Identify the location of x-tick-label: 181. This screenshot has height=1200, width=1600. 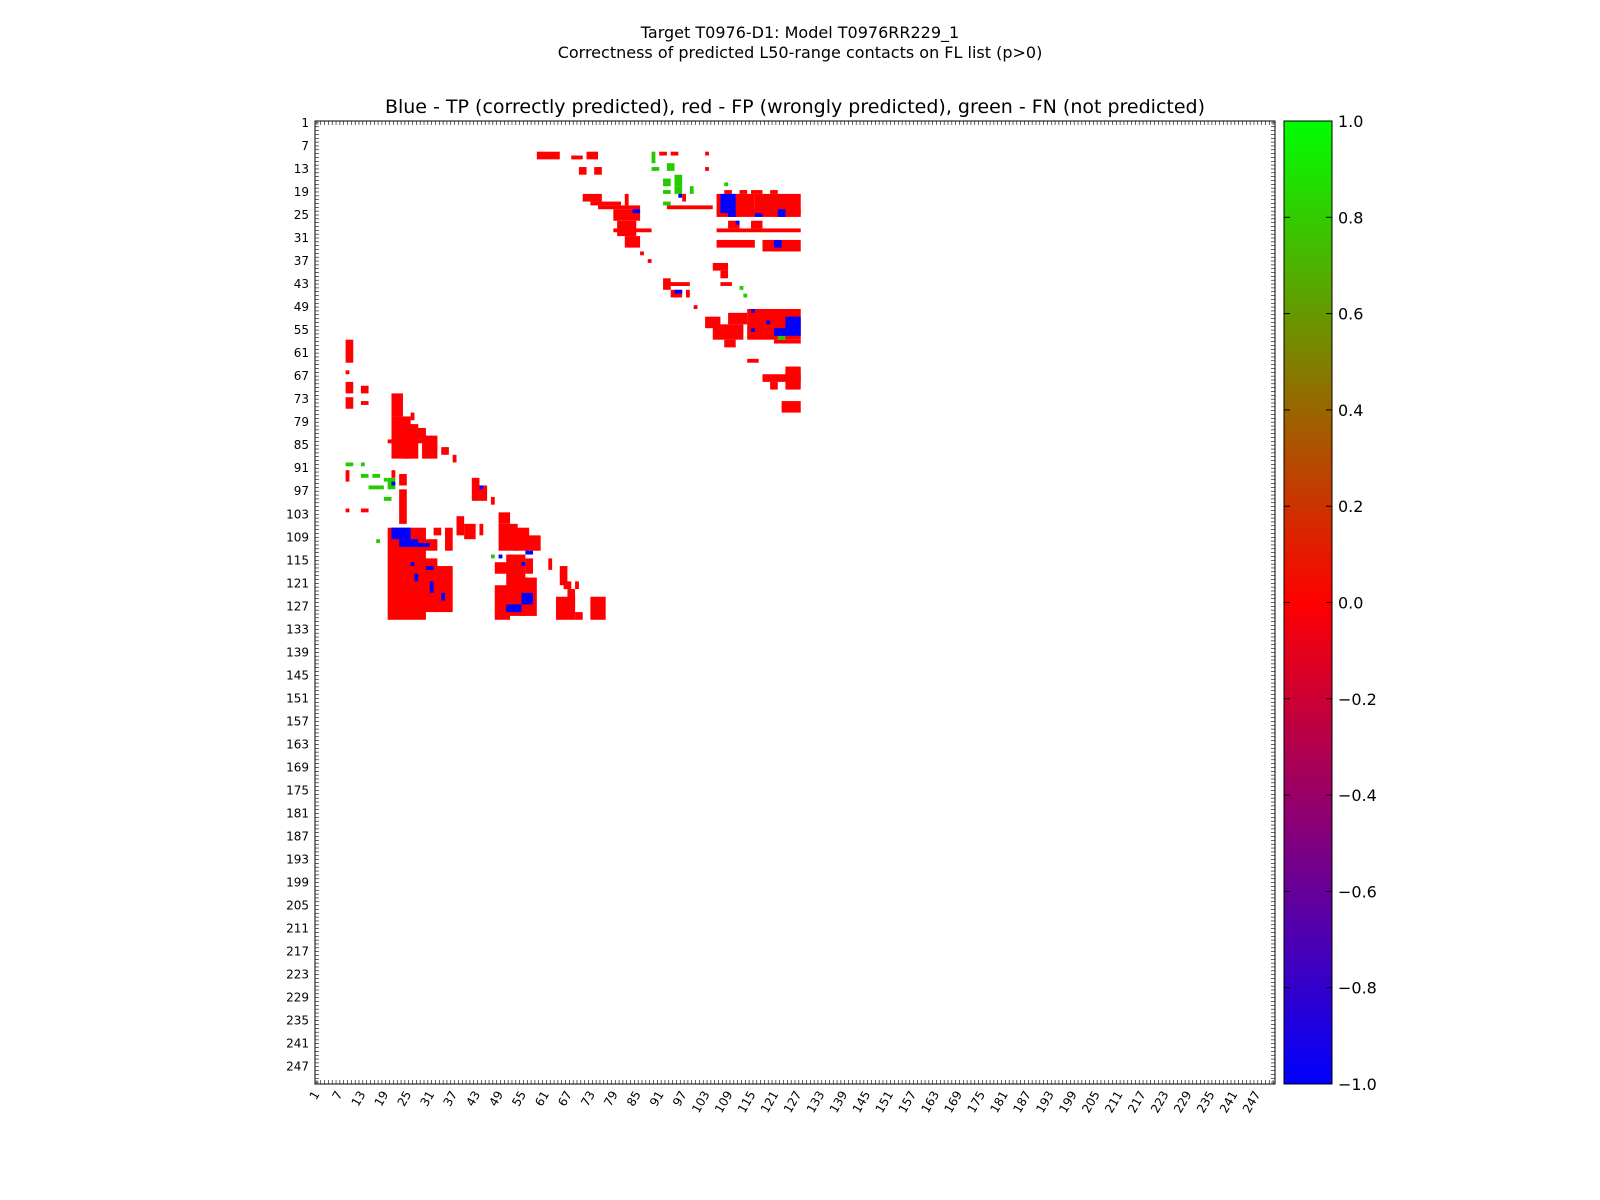
(999, 1102).